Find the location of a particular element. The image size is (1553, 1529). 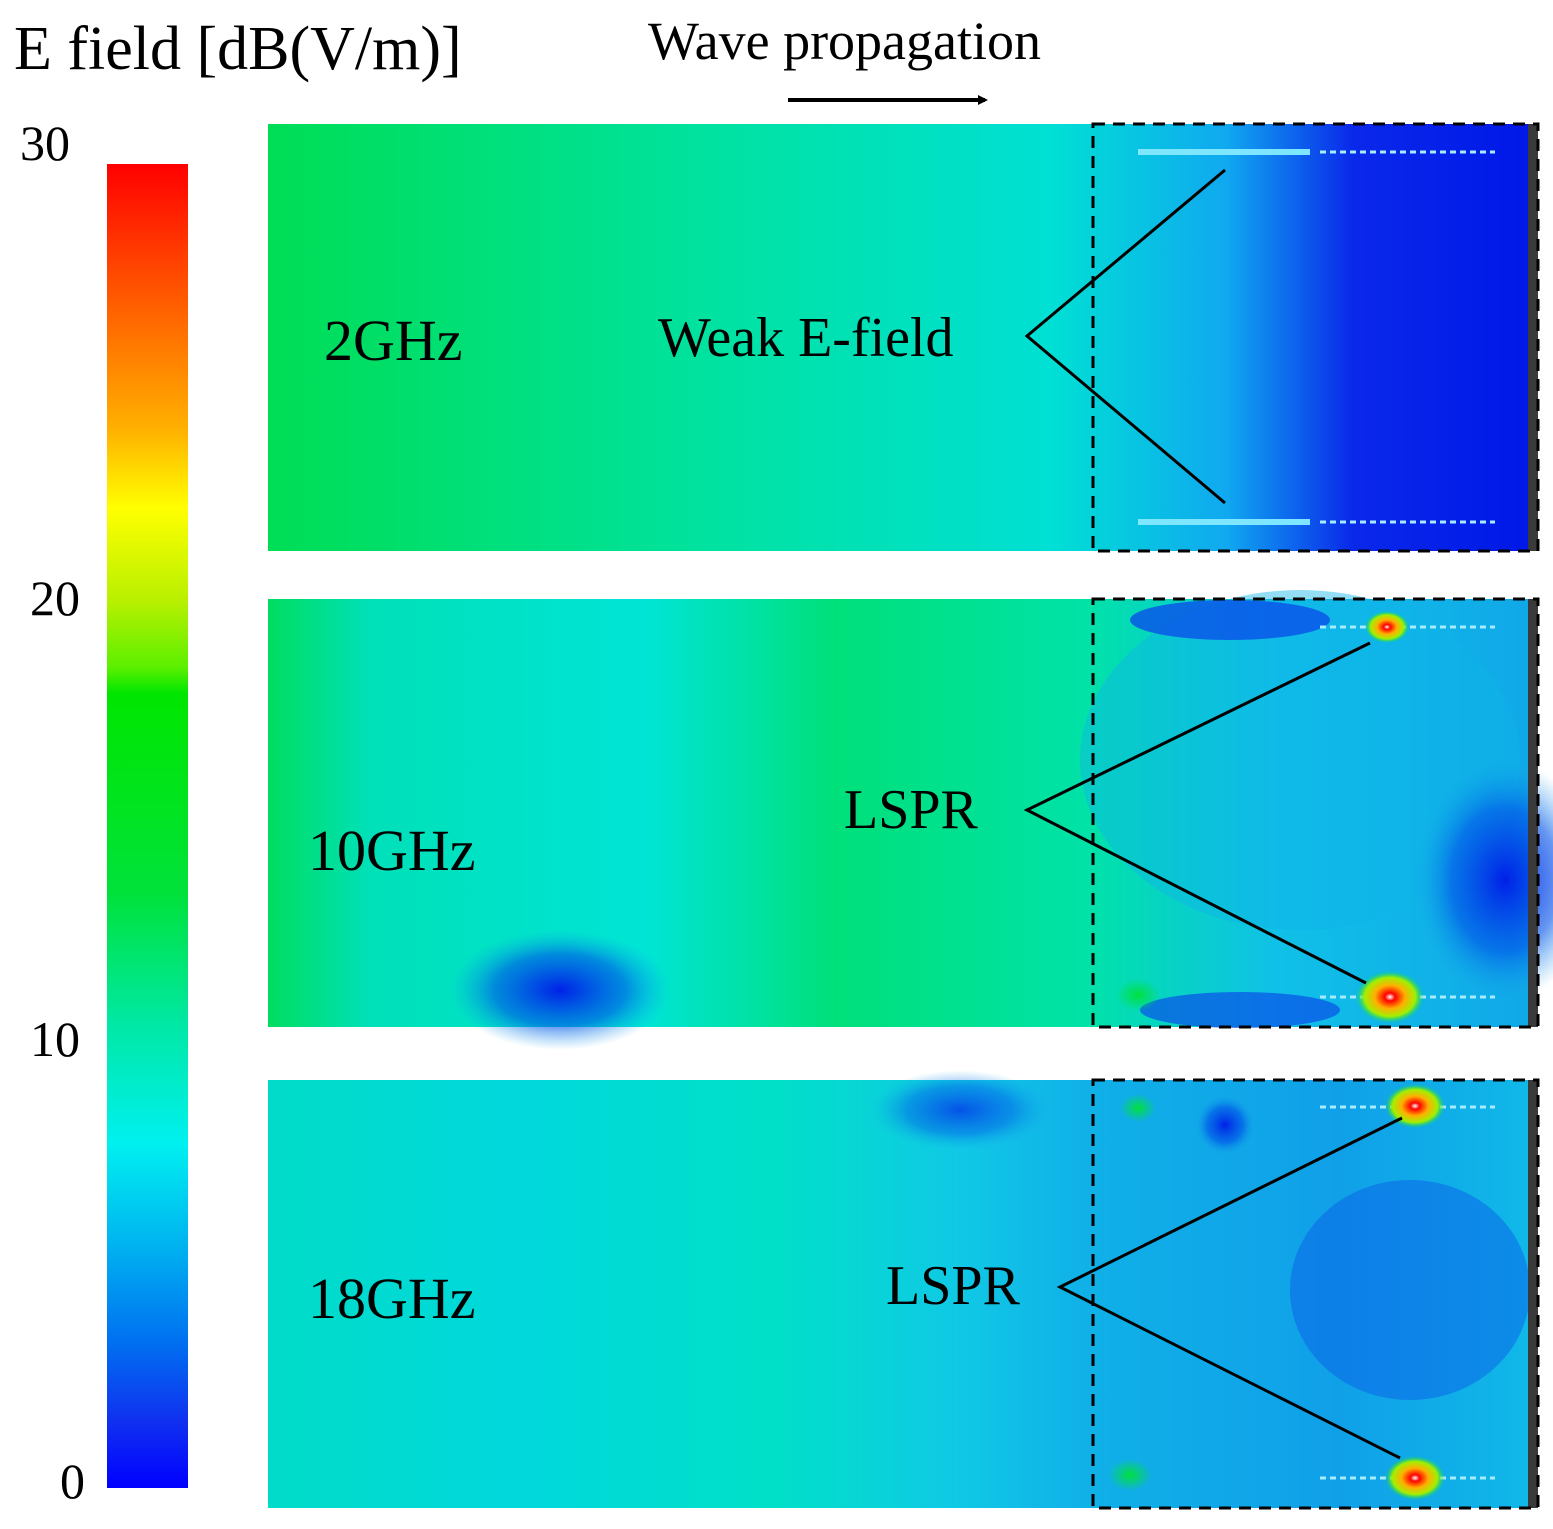

colorbar-tick-30: 30 is located at coordinates (45, 143).